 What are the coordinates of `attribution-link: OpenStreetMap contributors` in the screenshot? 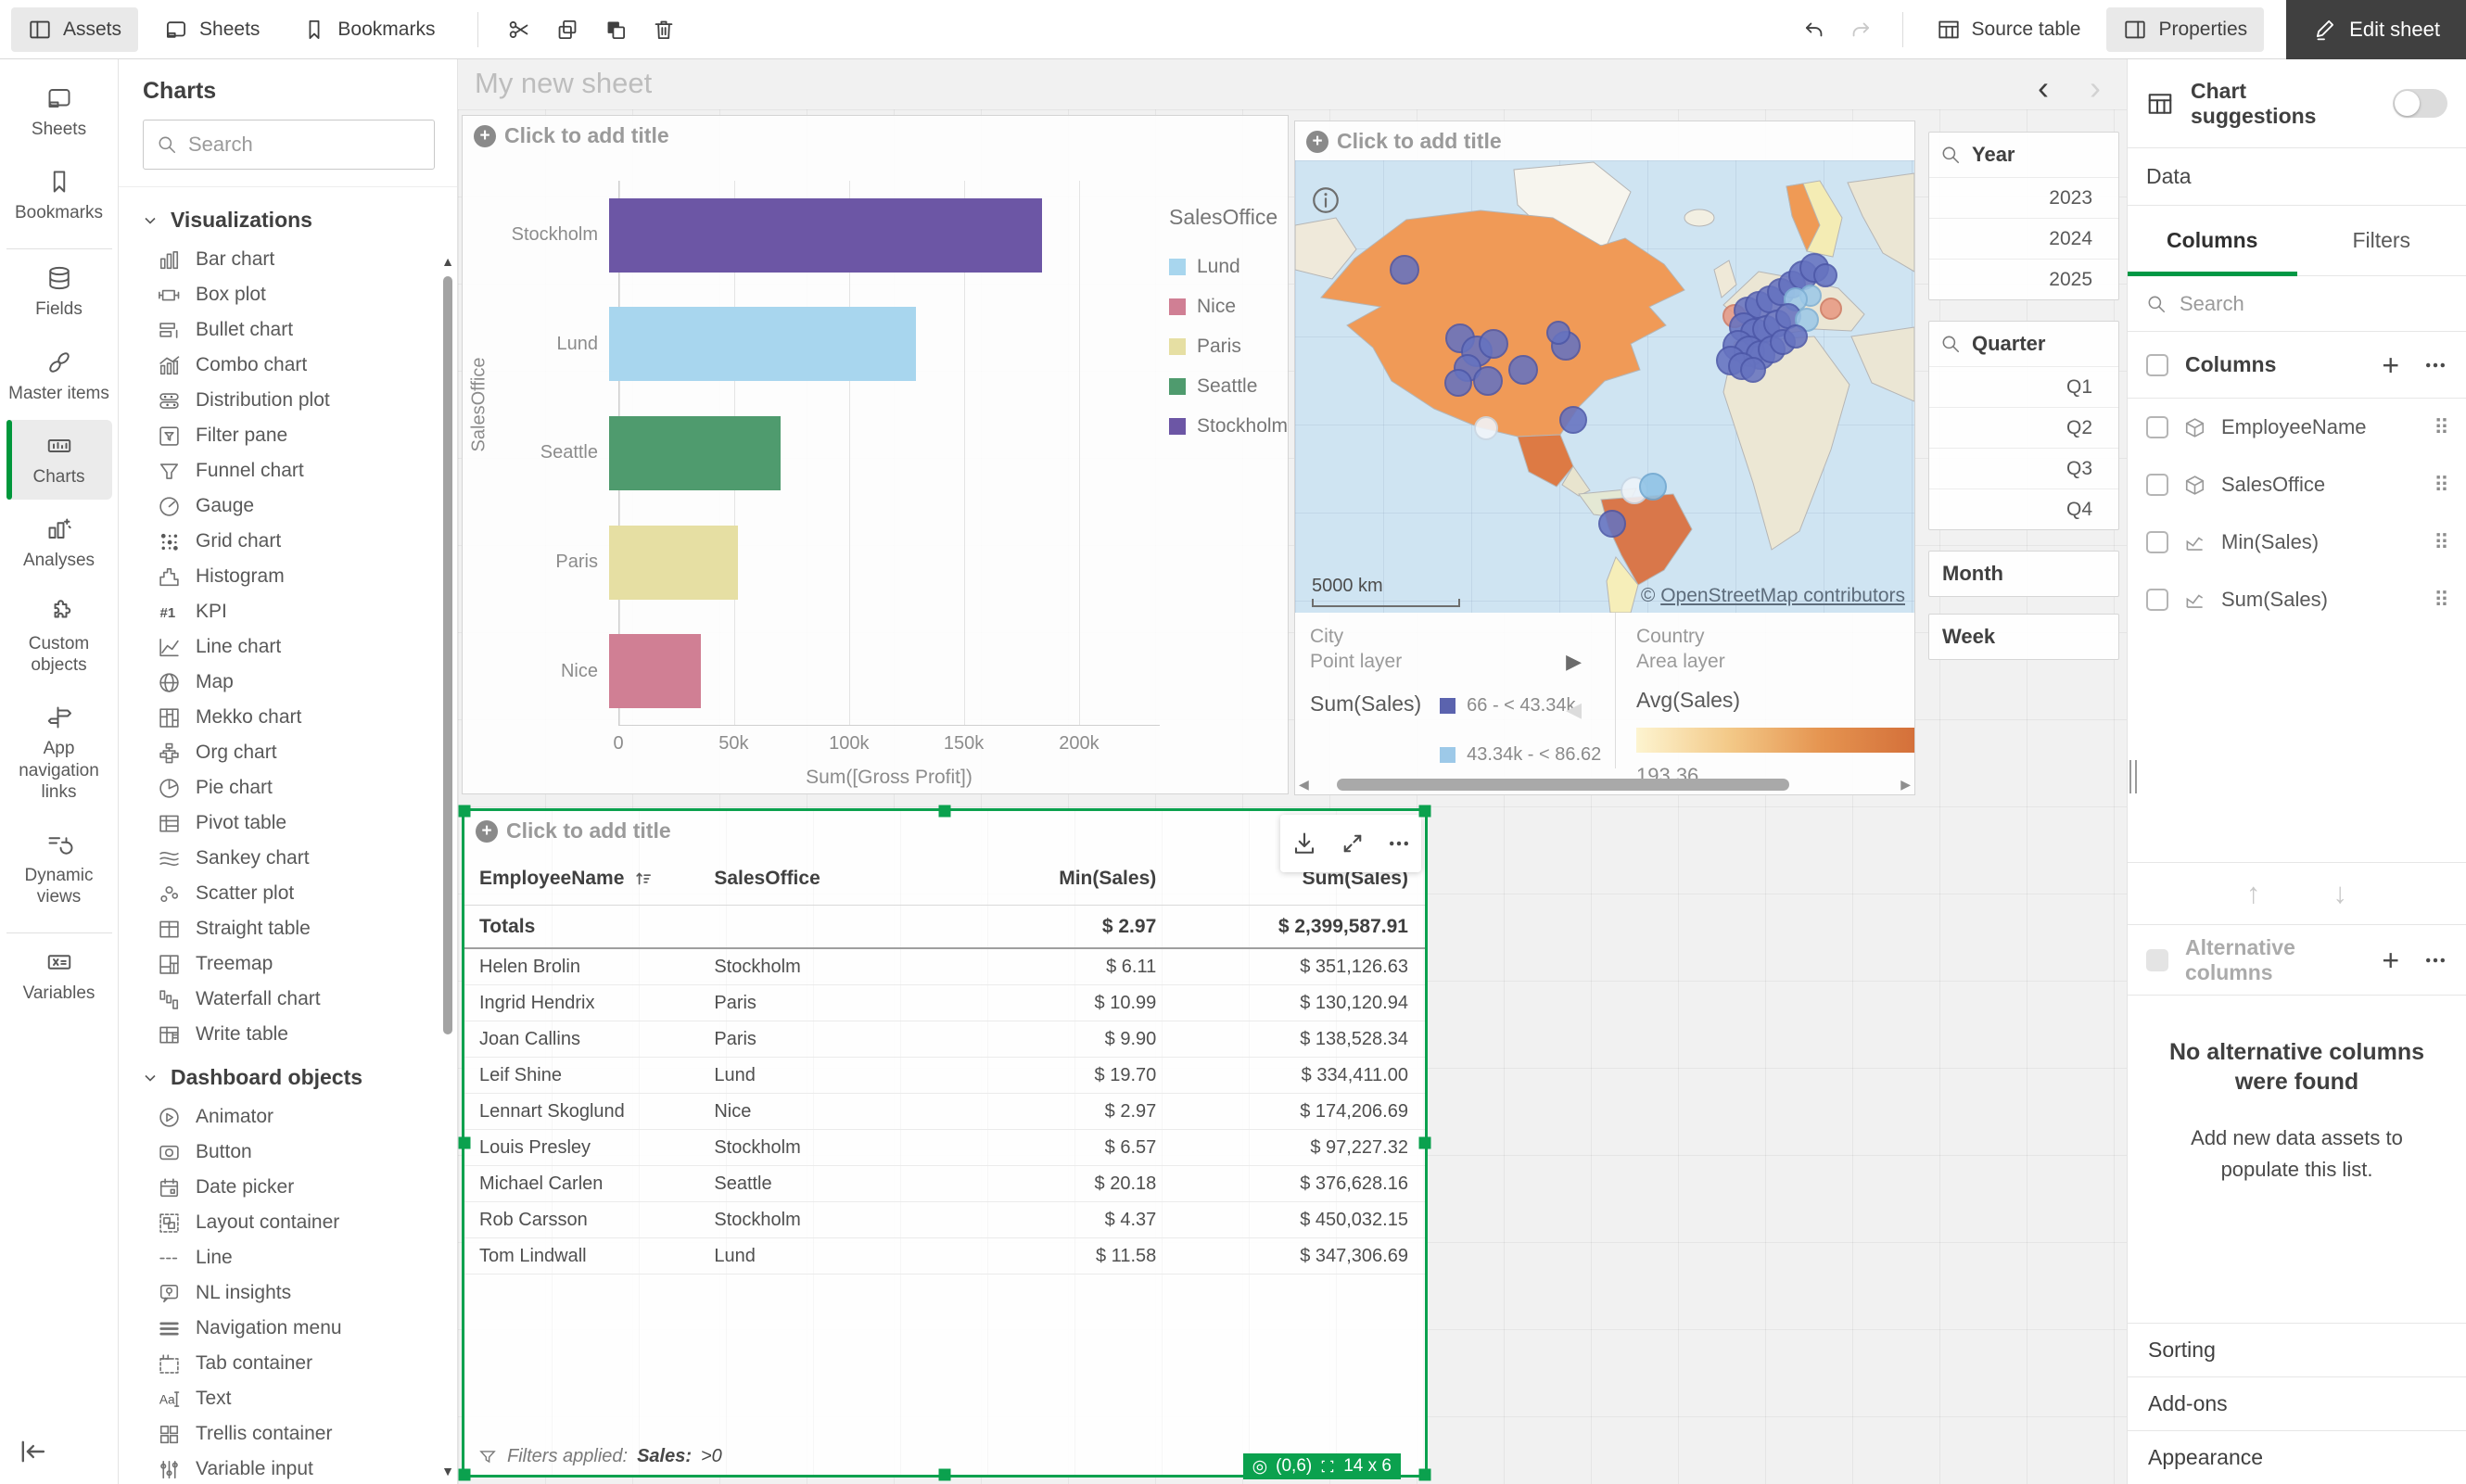 It's located at (1782, 595).